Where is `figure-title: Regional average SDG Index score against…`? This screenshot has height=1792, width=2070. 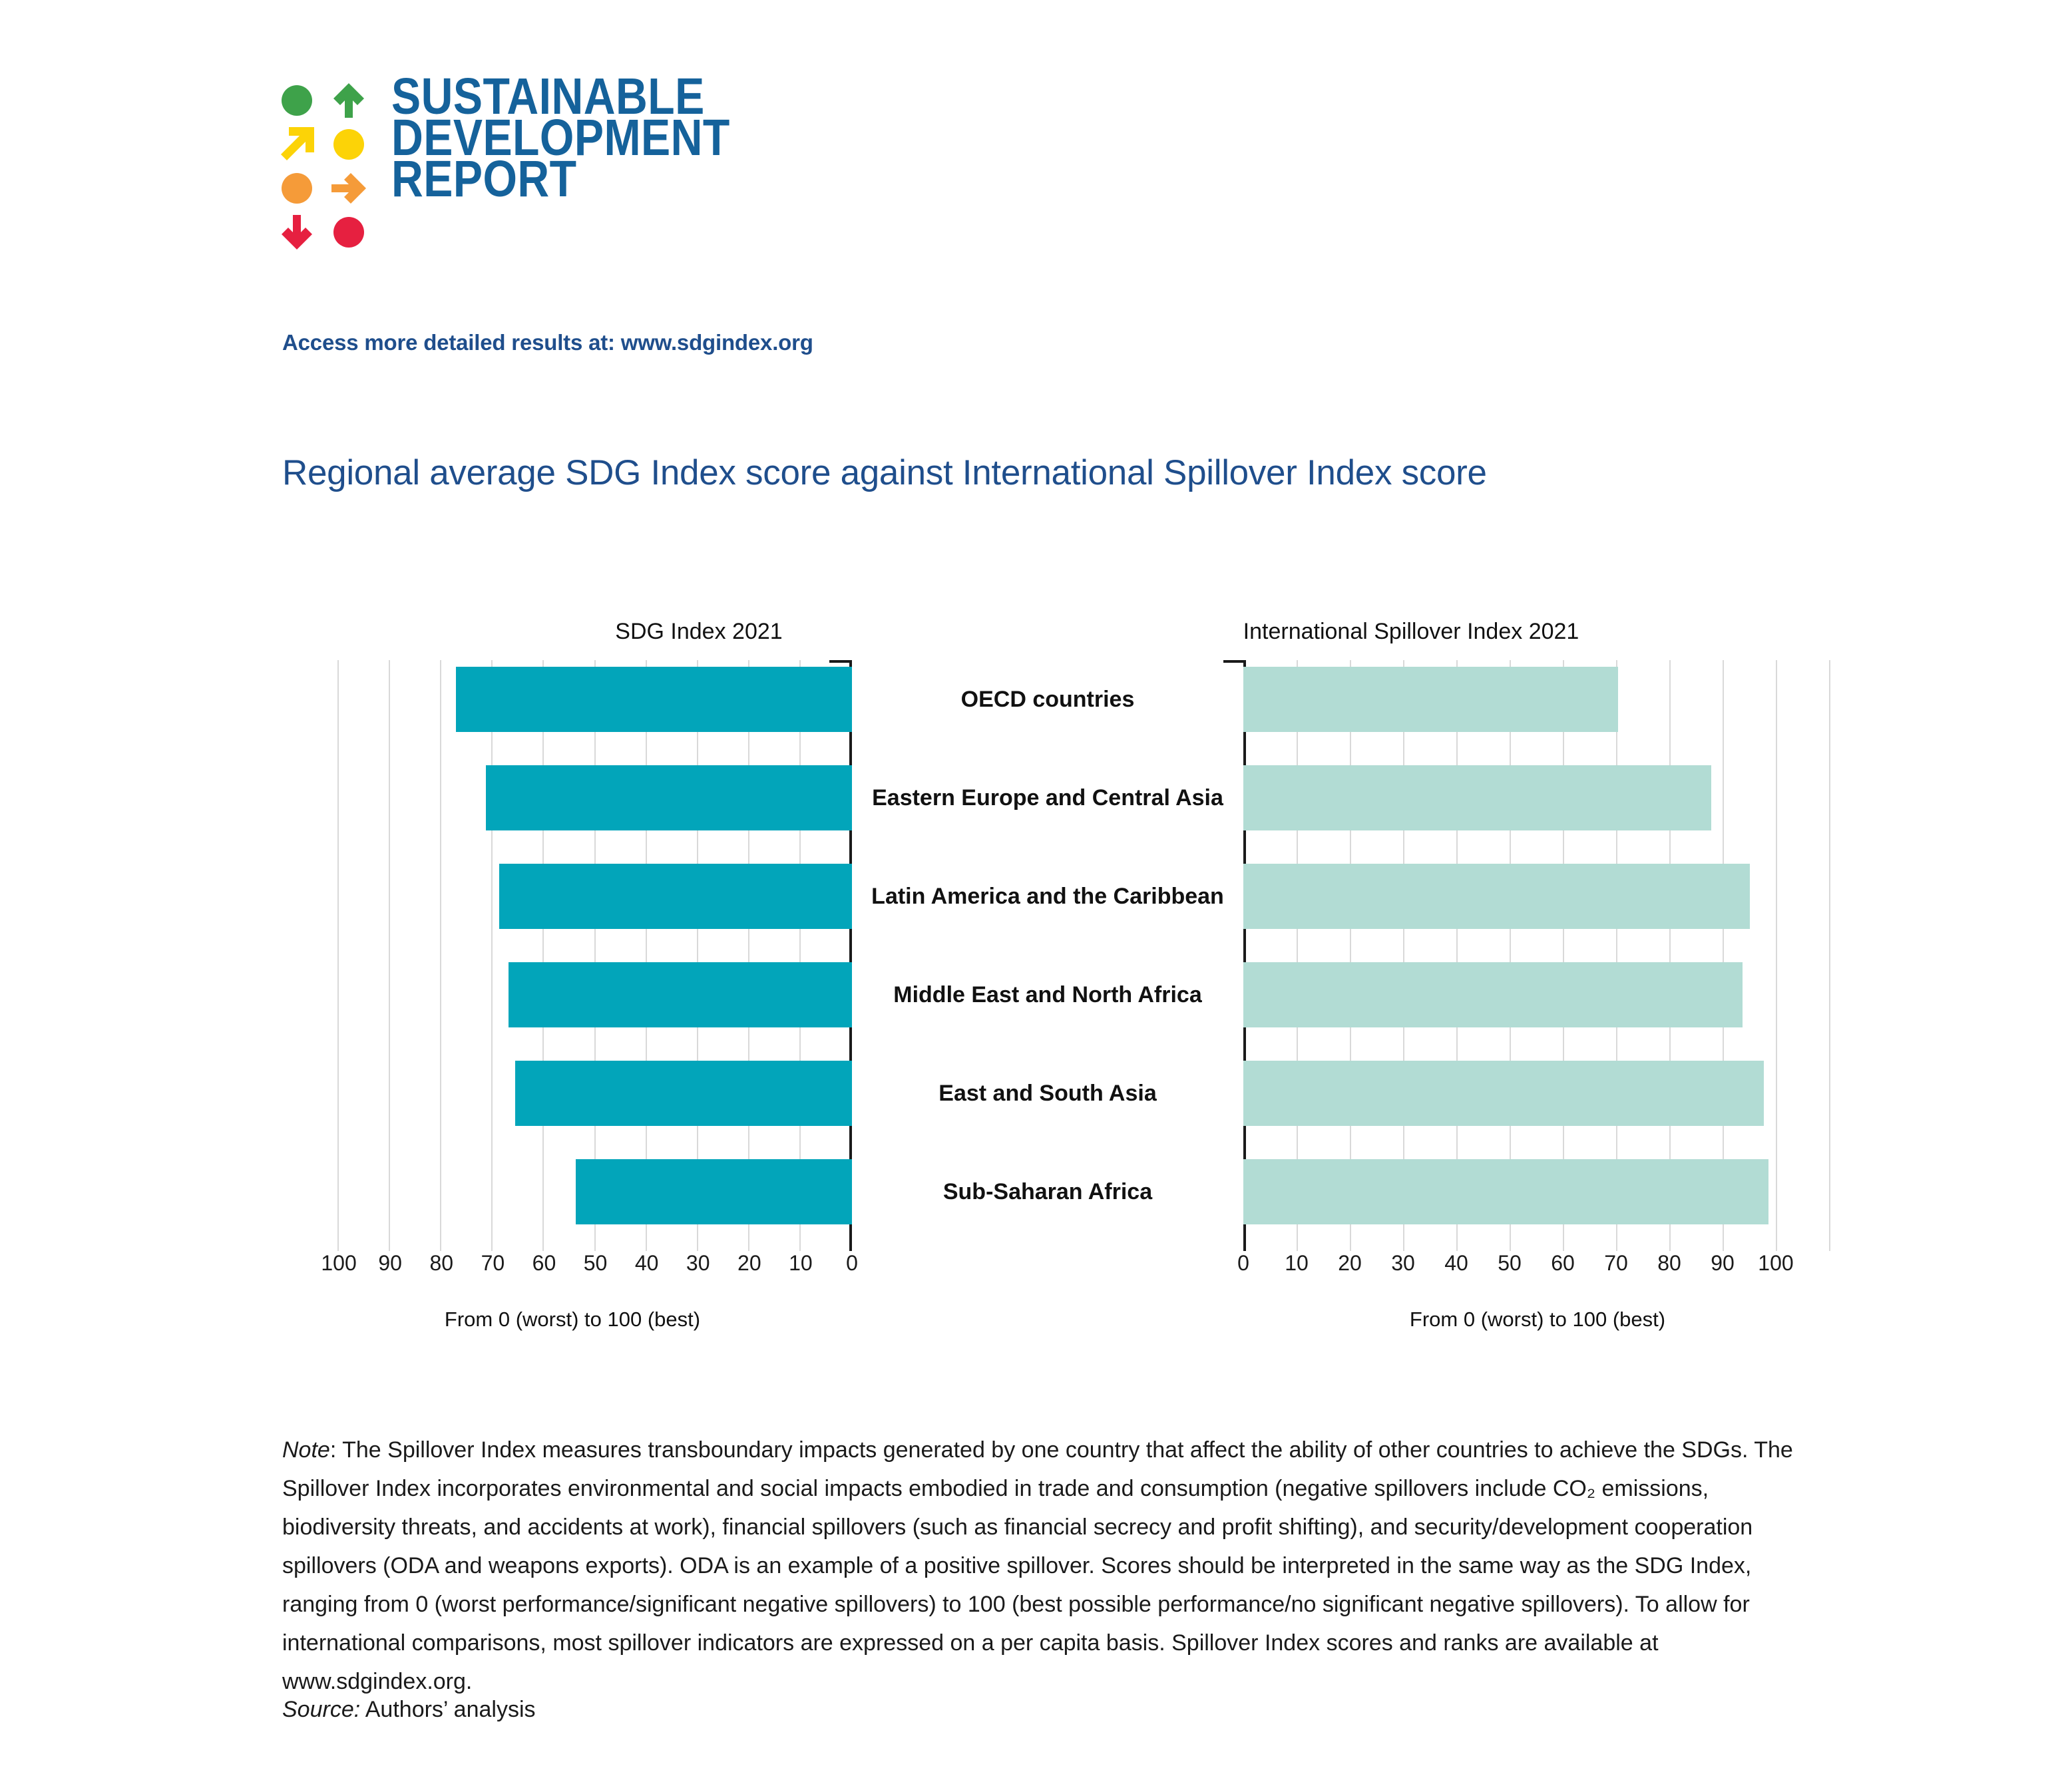 figure-title: Regional average SDG Index score against… is located at coordinates (884, 472).